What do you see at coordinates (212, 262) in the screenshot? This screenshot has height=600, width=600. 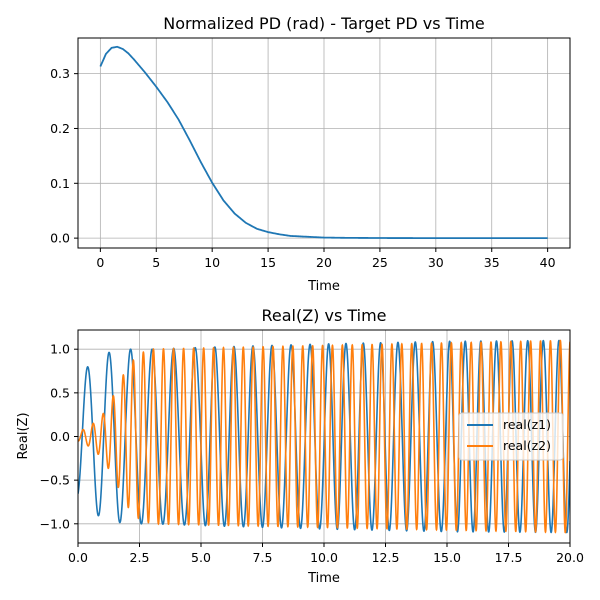 I see `x-tick-label: 10` at bounding box center [212, 262].